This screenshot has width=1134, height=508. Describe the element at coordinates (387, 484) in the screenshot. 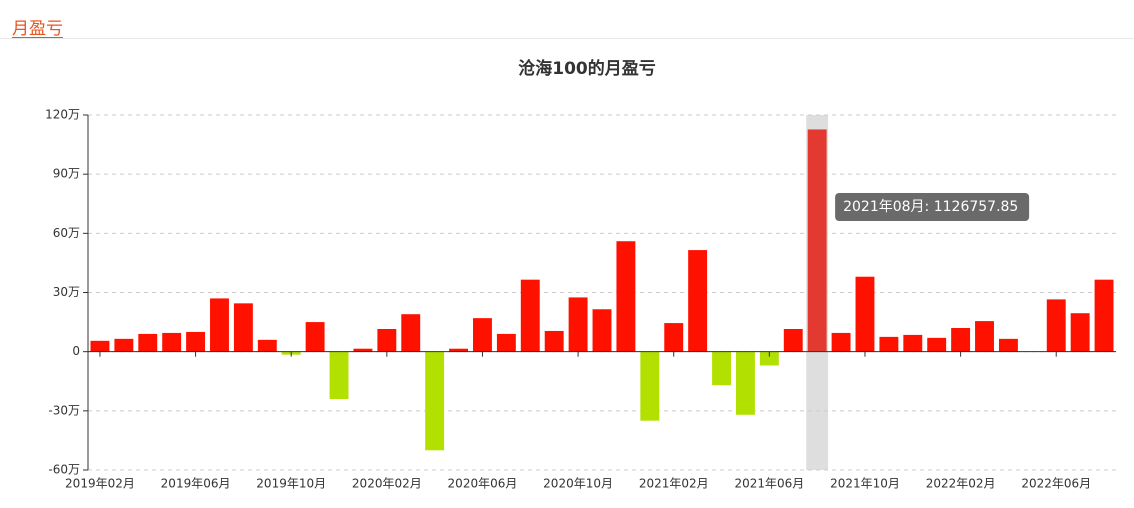

I see `x-tick-label: 2020年02月` at that location.